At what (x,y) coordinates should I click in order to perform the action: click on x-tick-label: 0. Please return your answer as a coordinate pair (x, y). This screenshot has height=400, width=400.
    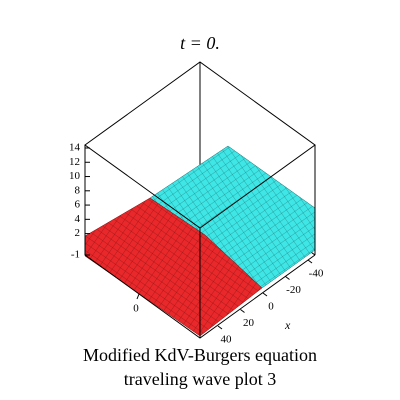
    Looking at the image, I should click on (271, 307).